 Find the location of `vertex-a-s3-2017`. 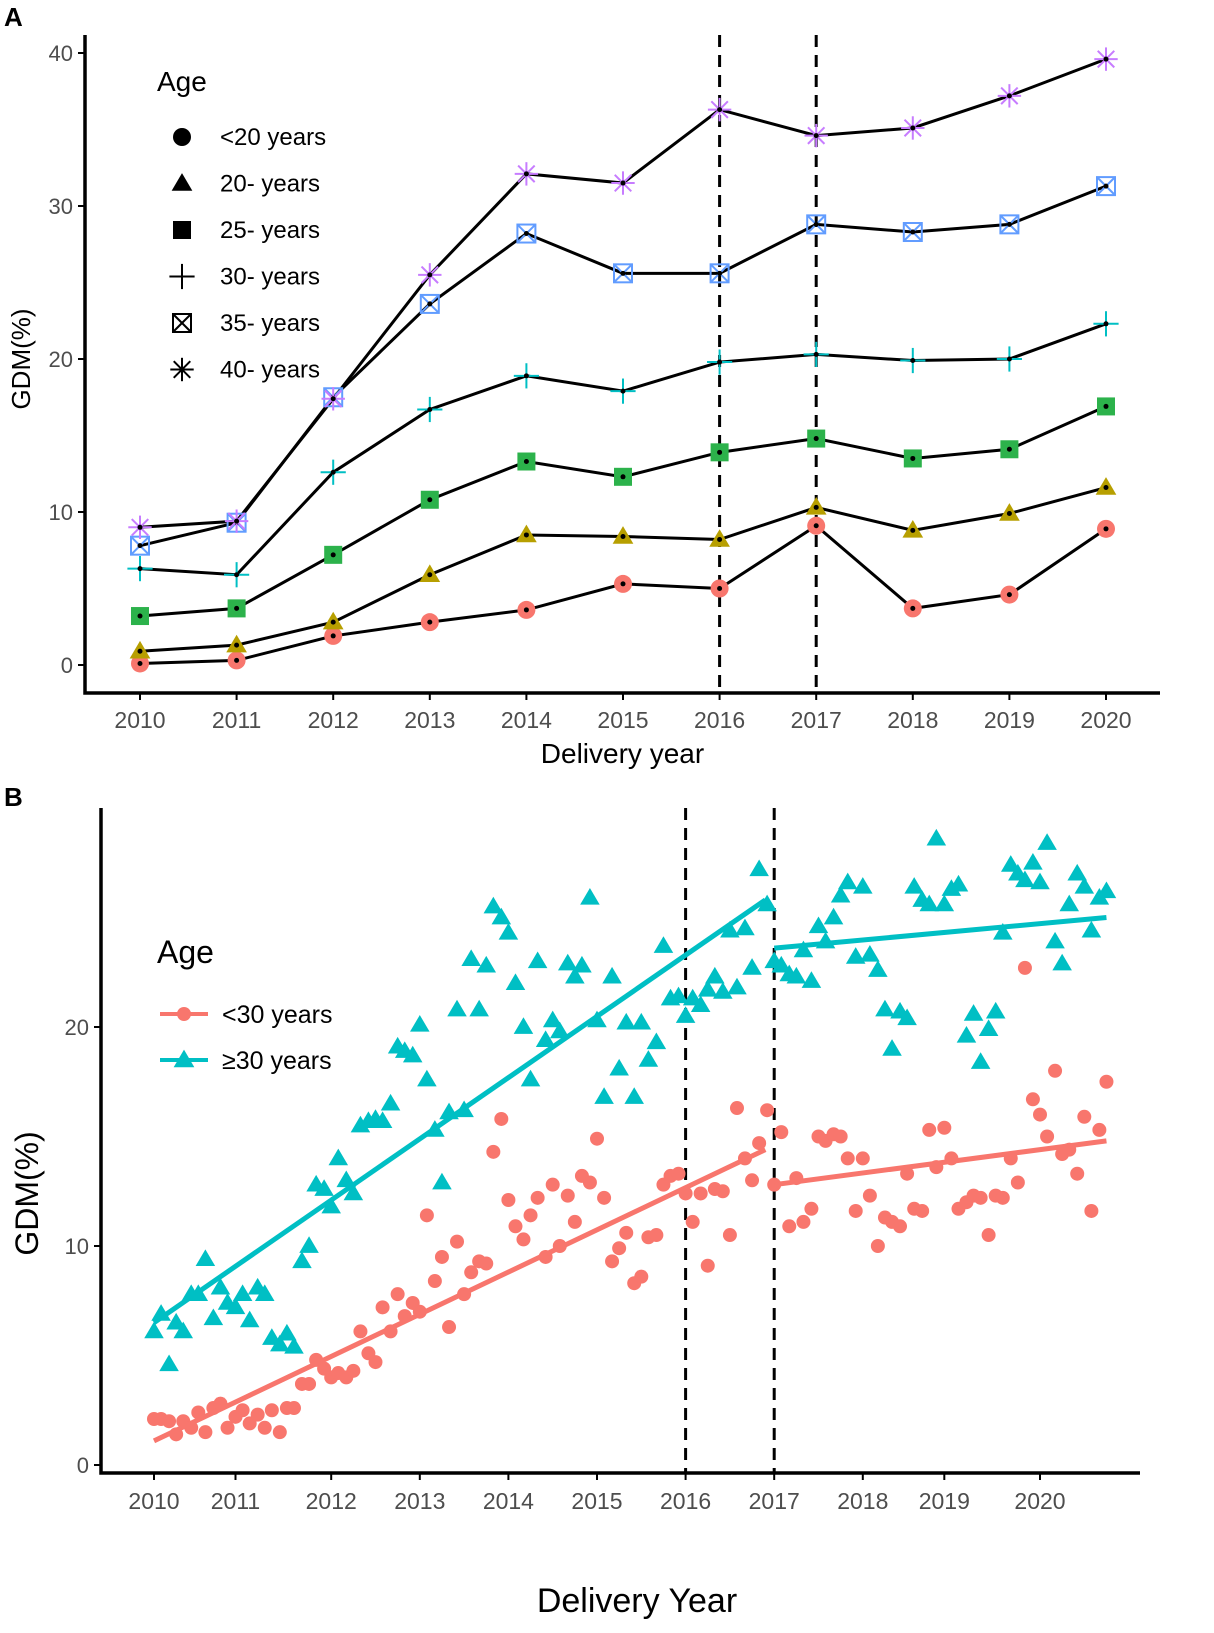

vertex-a-s3-2017 is located at coordinates (816, 354).